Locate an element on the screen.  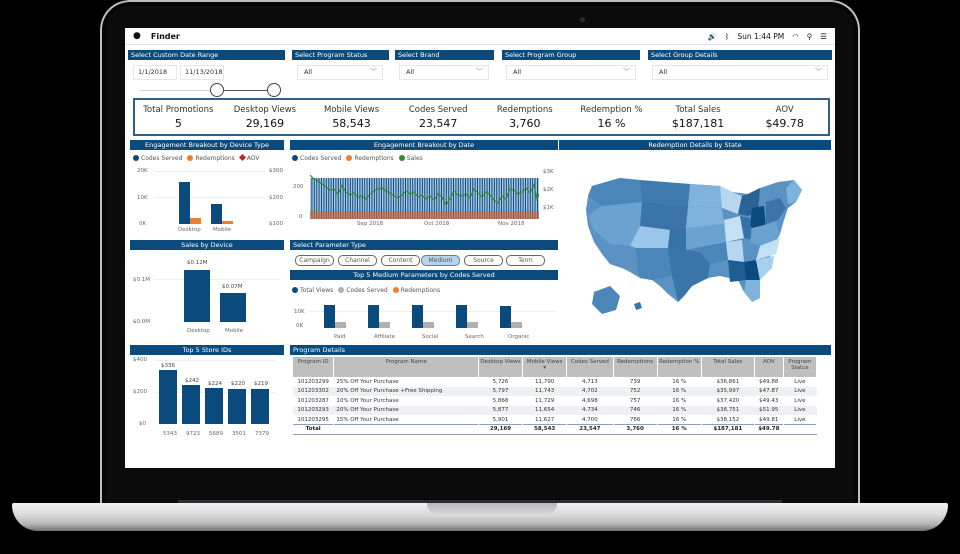
volume-icon: 🔊 is located at coordinates (712, 36).